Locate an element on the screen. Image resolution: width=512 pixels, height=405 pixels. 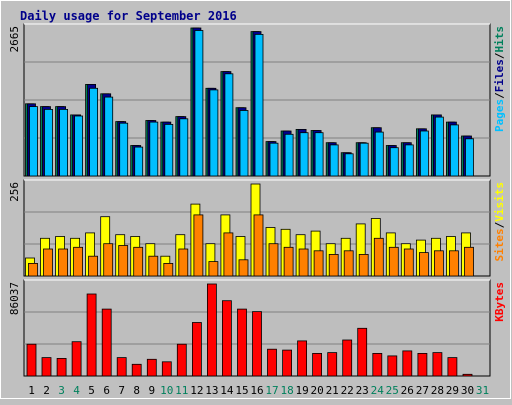
x-tick-label: 8 is located at coordinates (136, 390).